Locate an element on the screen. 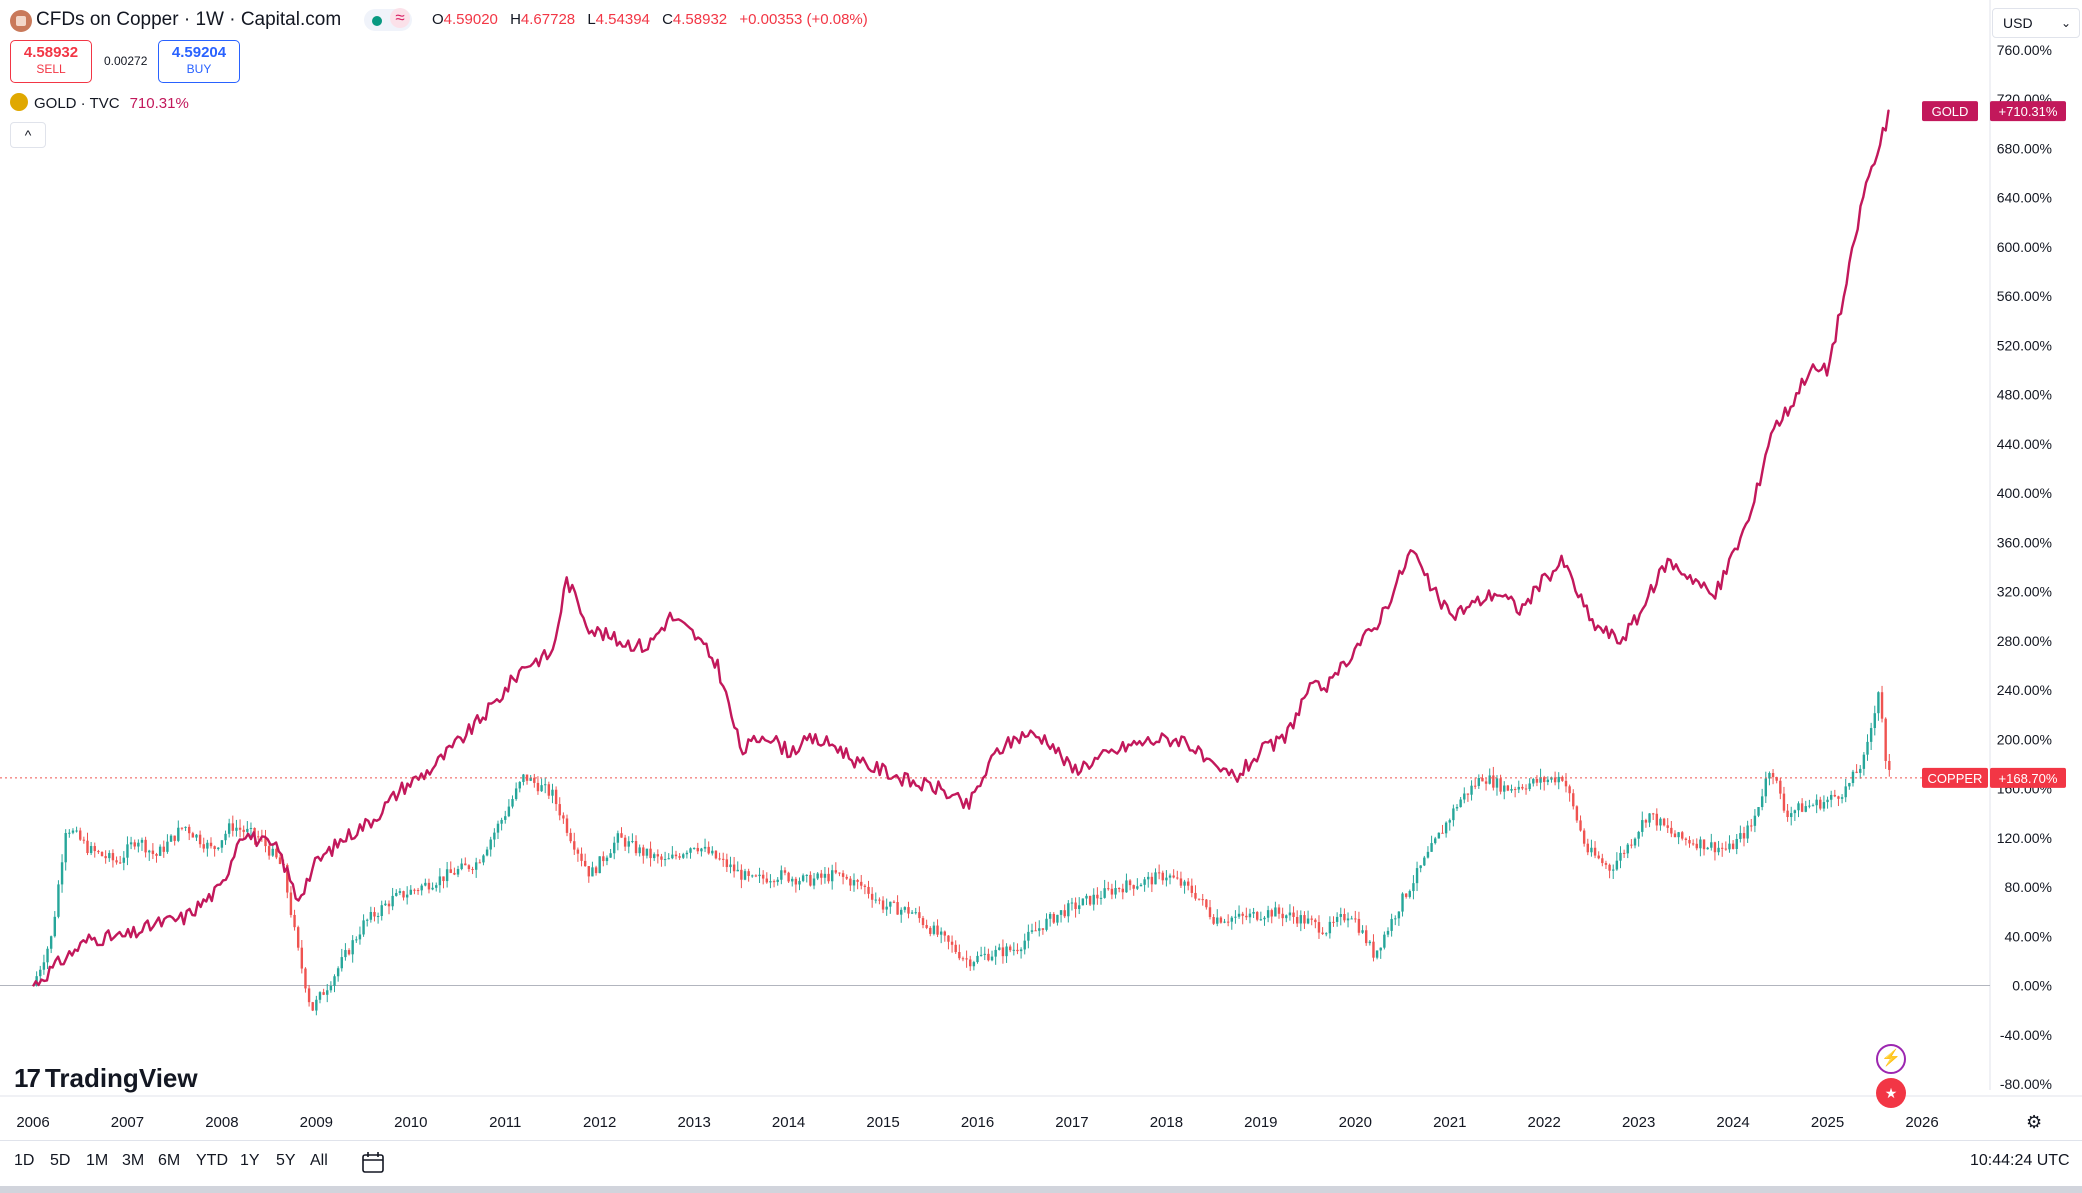  buy-label: BUY is located at coordinates (199, 69).